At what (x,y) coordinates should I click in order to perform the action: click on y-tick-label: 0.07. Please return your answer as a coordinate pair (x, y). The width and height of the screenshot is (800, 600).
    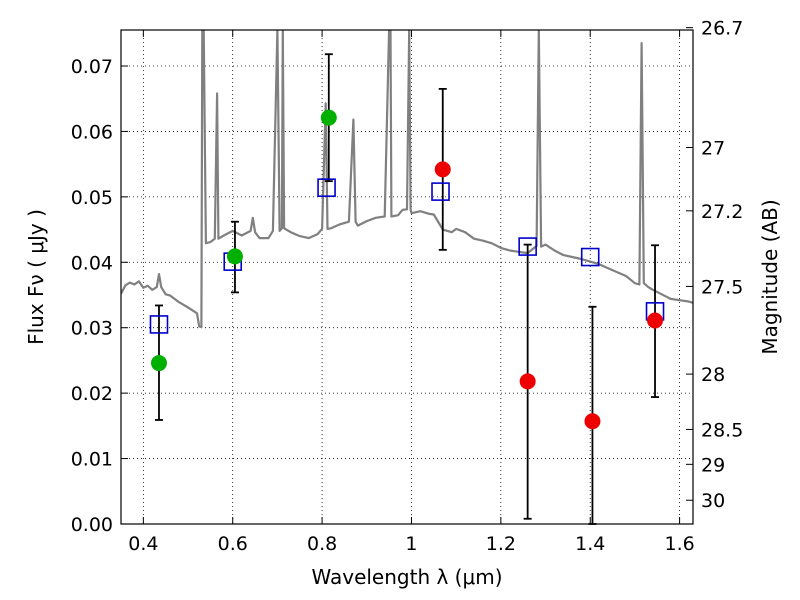
    Looking at the image, I should click on (92, 67).